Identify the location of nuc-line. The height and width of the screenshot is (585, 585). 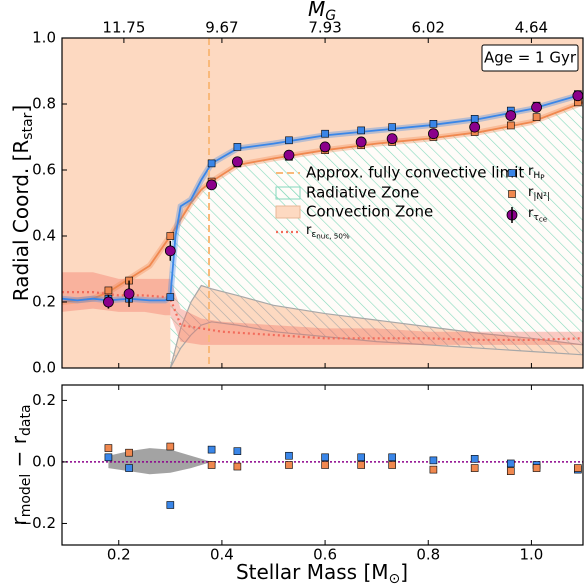
(322, 316).